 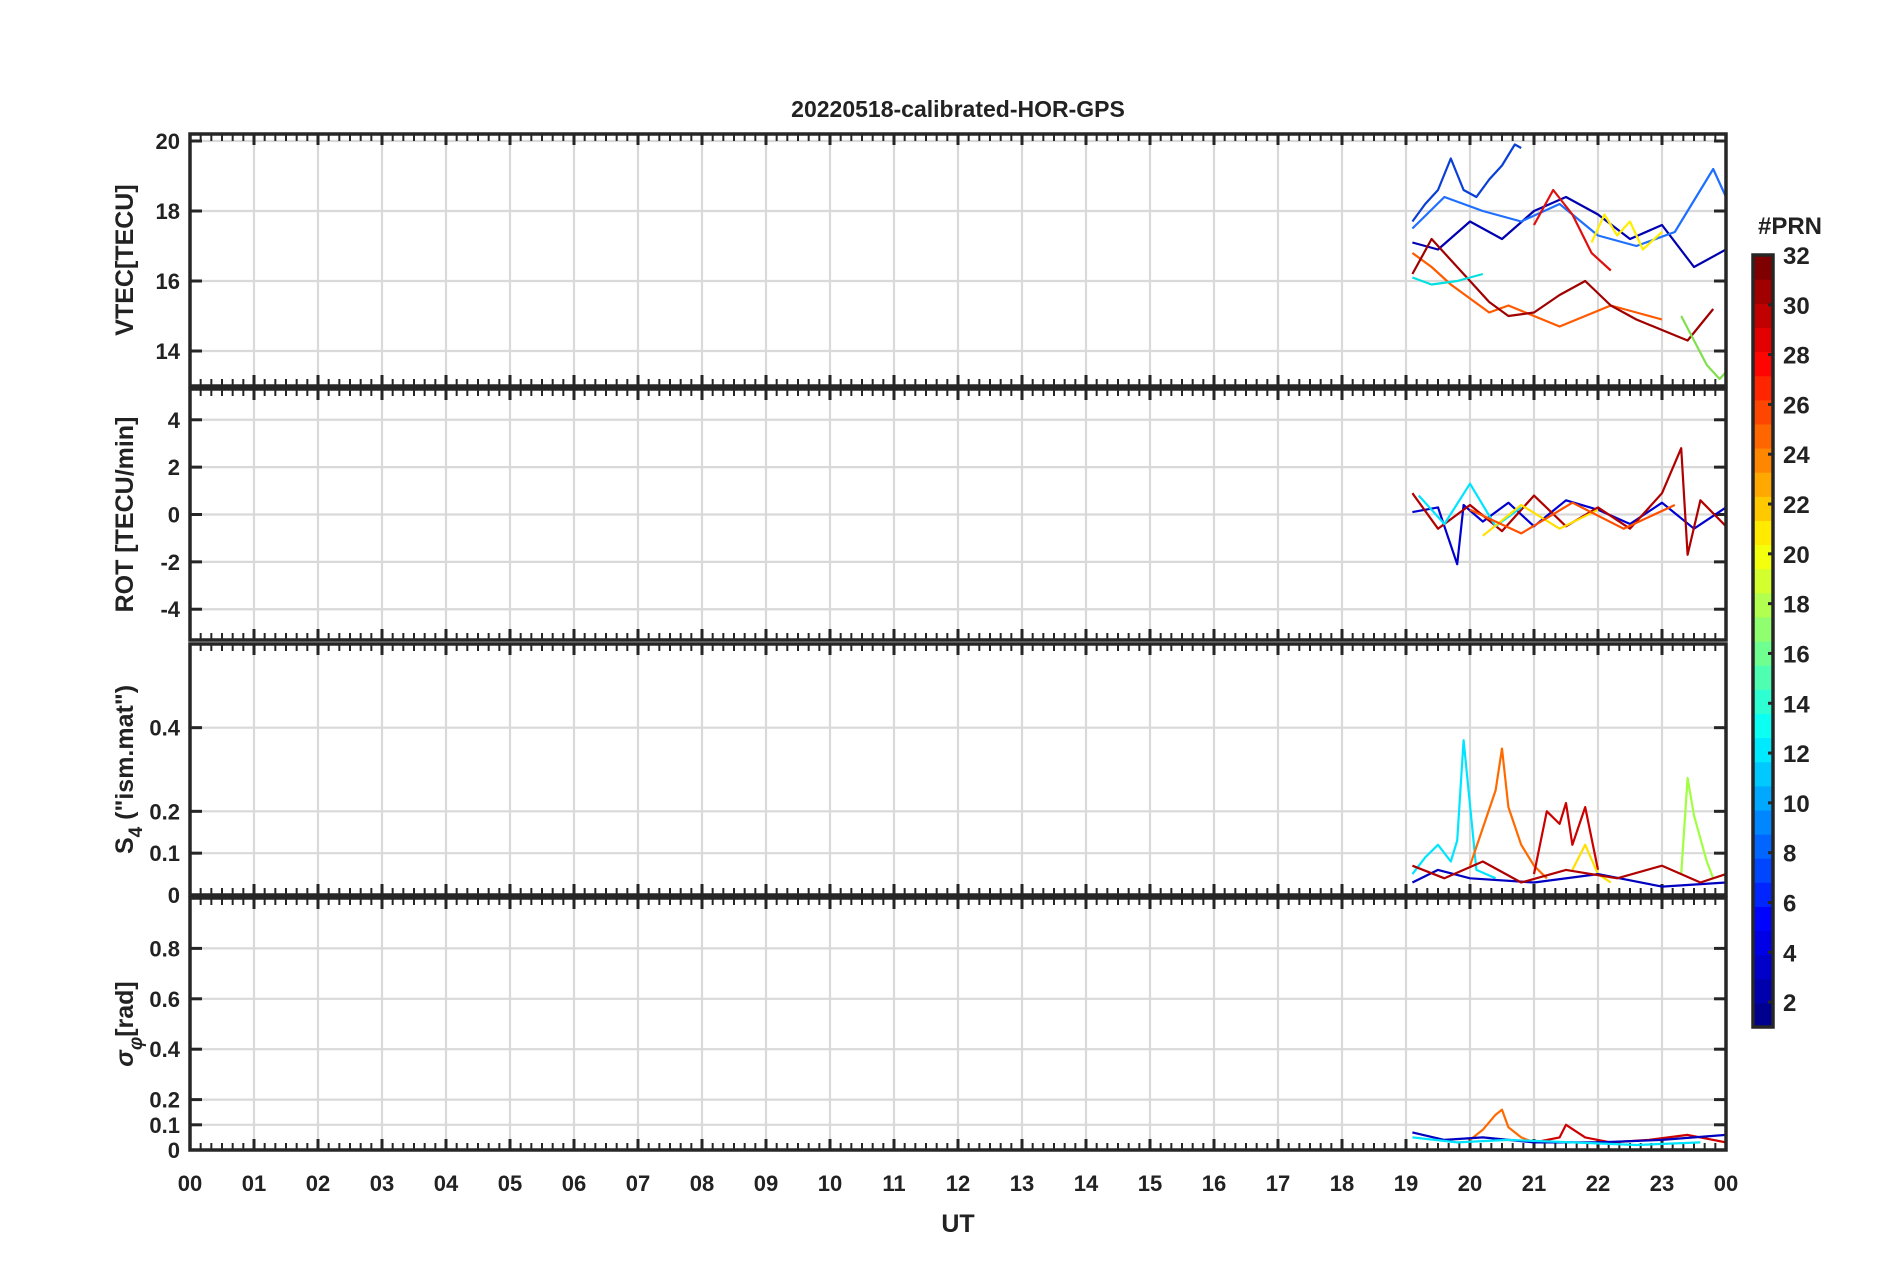 I want to click on x-tick-label: 08, so click(x=702, y=1183).